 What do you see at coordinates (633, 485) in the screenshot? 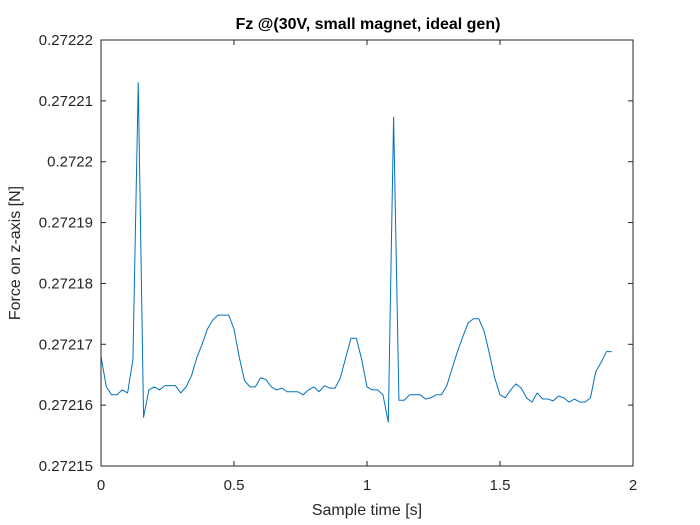
I see `x-tick-label: 2` at bounding box center [633, 485].